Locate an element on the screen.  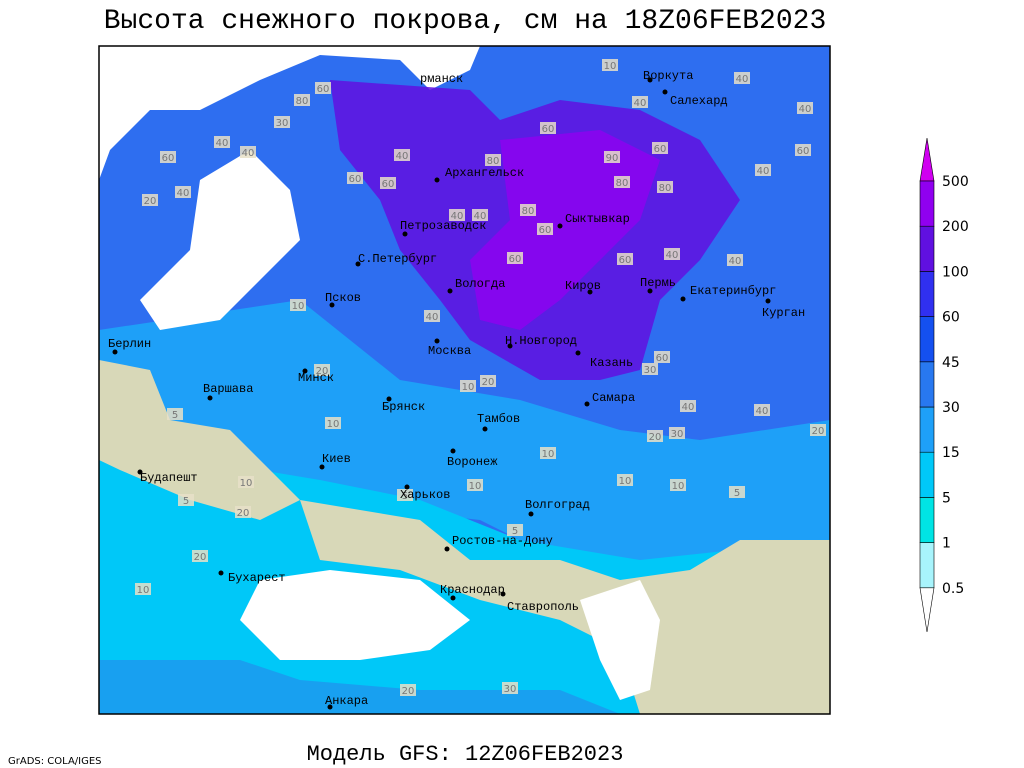
colorbar-label: 0.5 is located at coordinates (953, 589).